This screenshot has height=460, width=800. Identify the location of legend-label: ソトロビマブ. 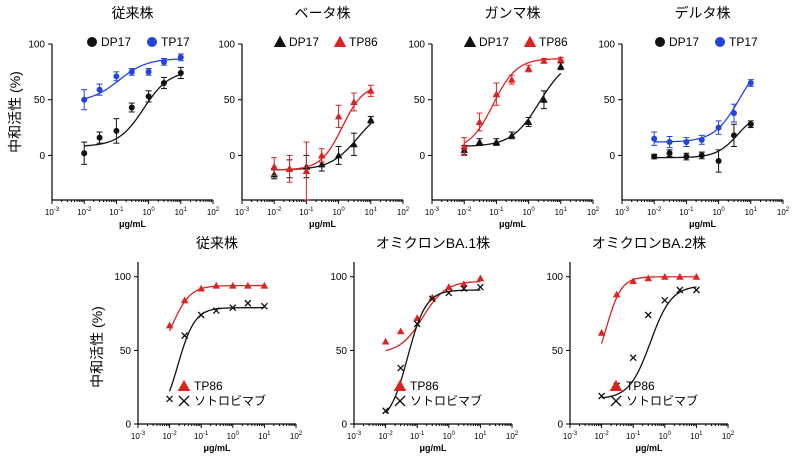
(446, 400).